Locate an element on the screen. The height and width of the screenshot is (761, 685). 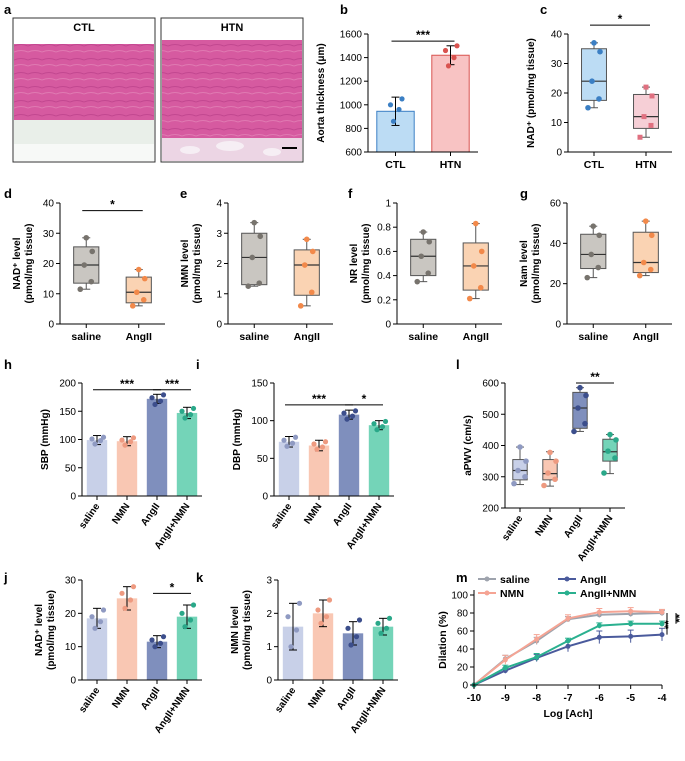
y-tick-label: 1600 is located at coordinates (351, 35).